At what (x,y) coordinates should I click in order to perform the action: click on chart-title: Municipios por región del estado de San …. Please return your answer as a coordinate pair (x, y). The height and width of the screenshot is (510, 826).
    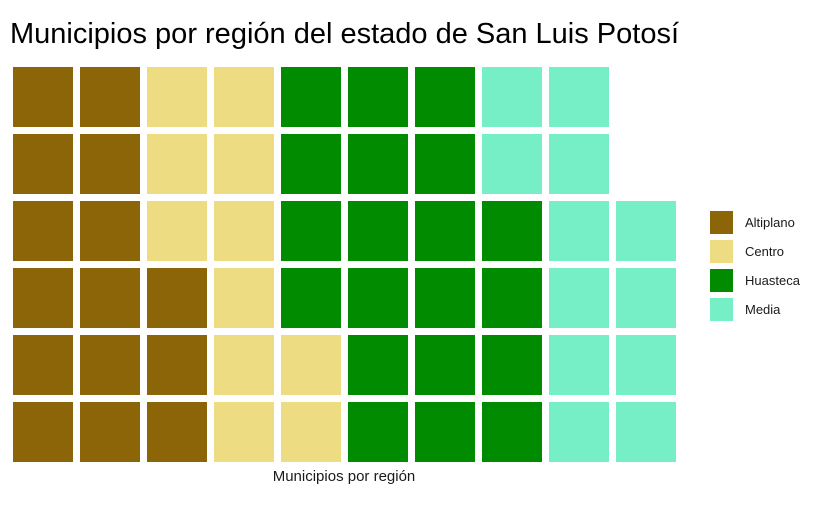
    Looking at the image, I should click on (345, 34).